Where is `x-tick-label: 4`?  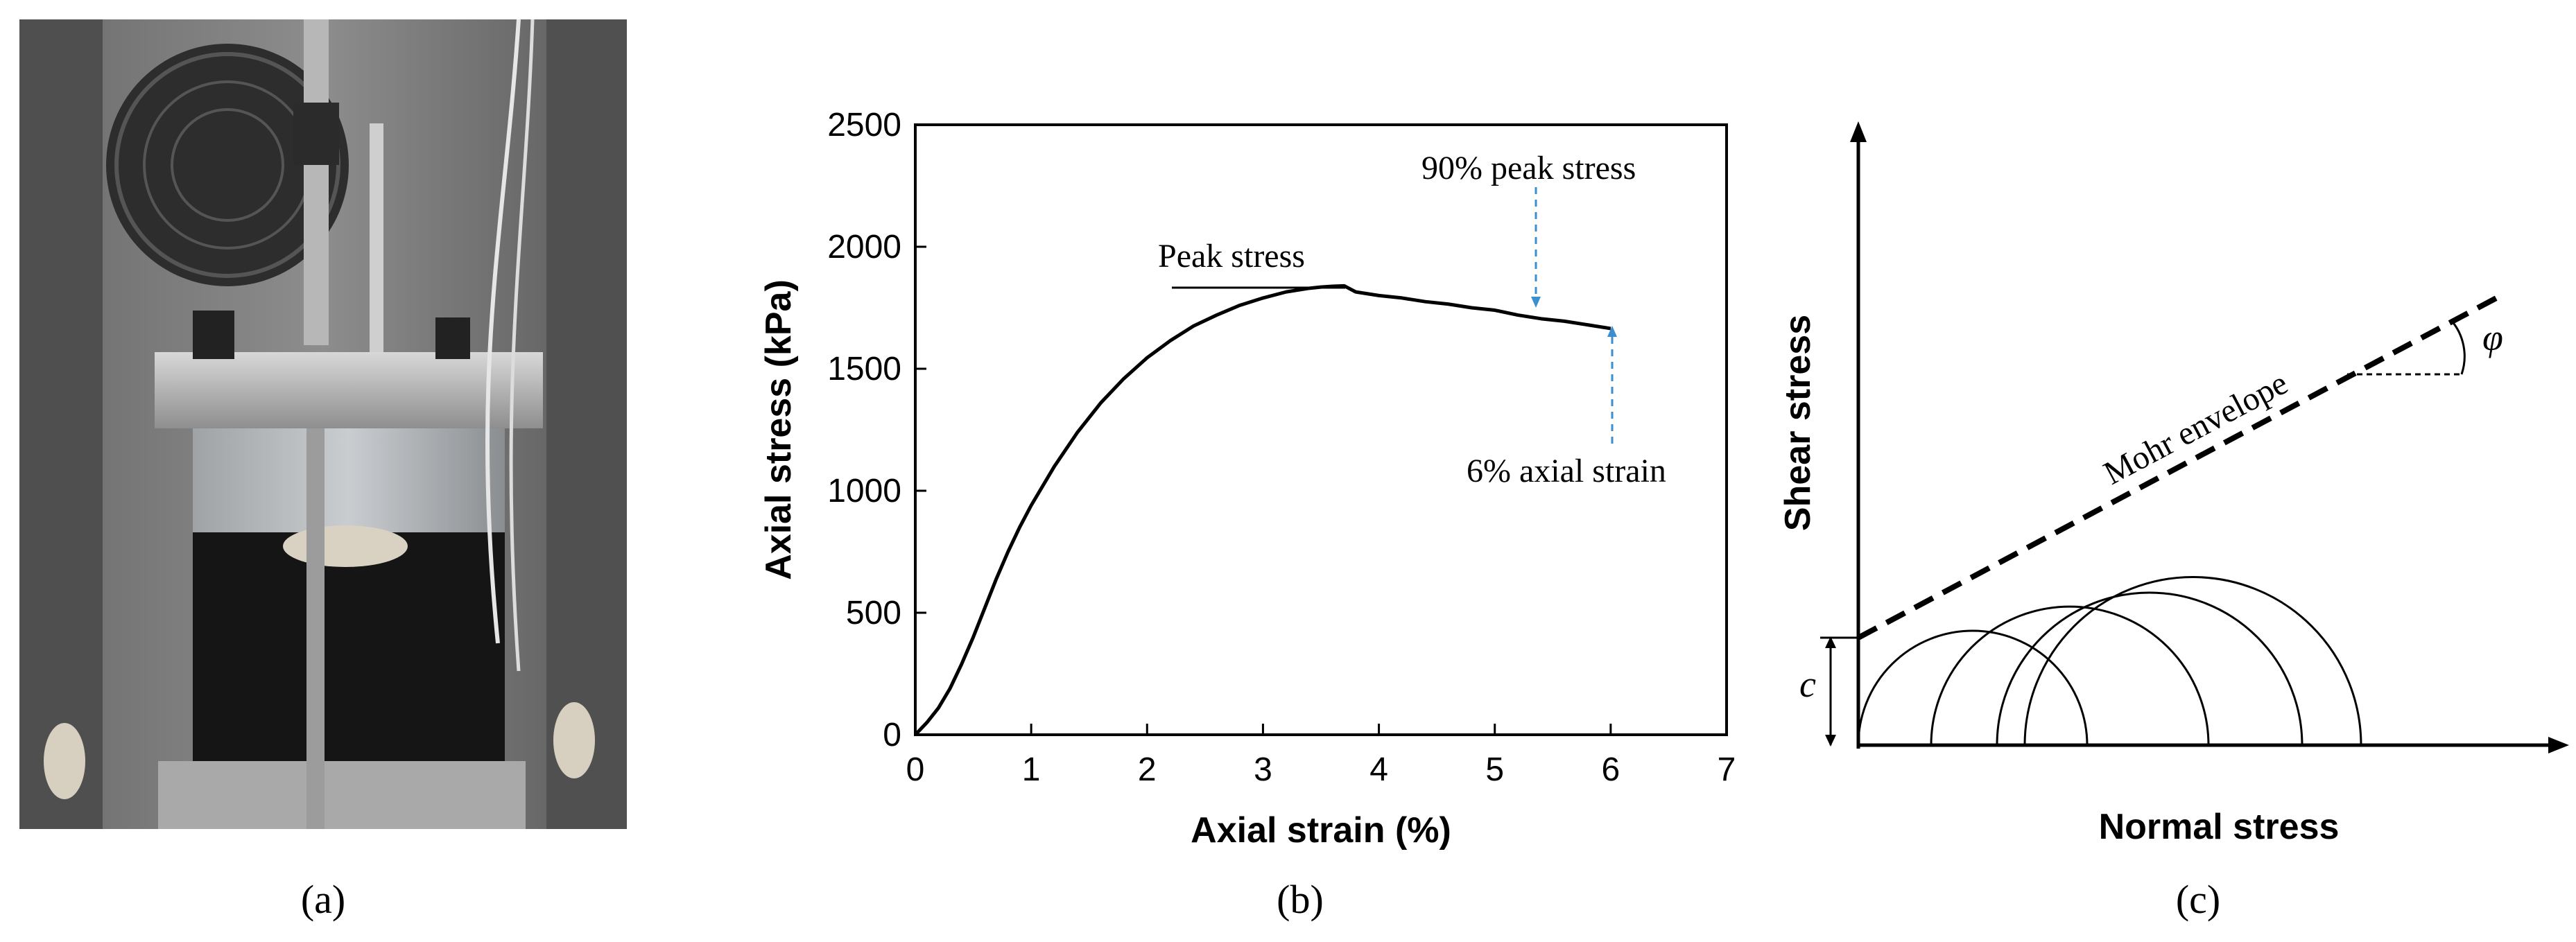
x-tick-label: 4 is located at coordinates (1378, 769).